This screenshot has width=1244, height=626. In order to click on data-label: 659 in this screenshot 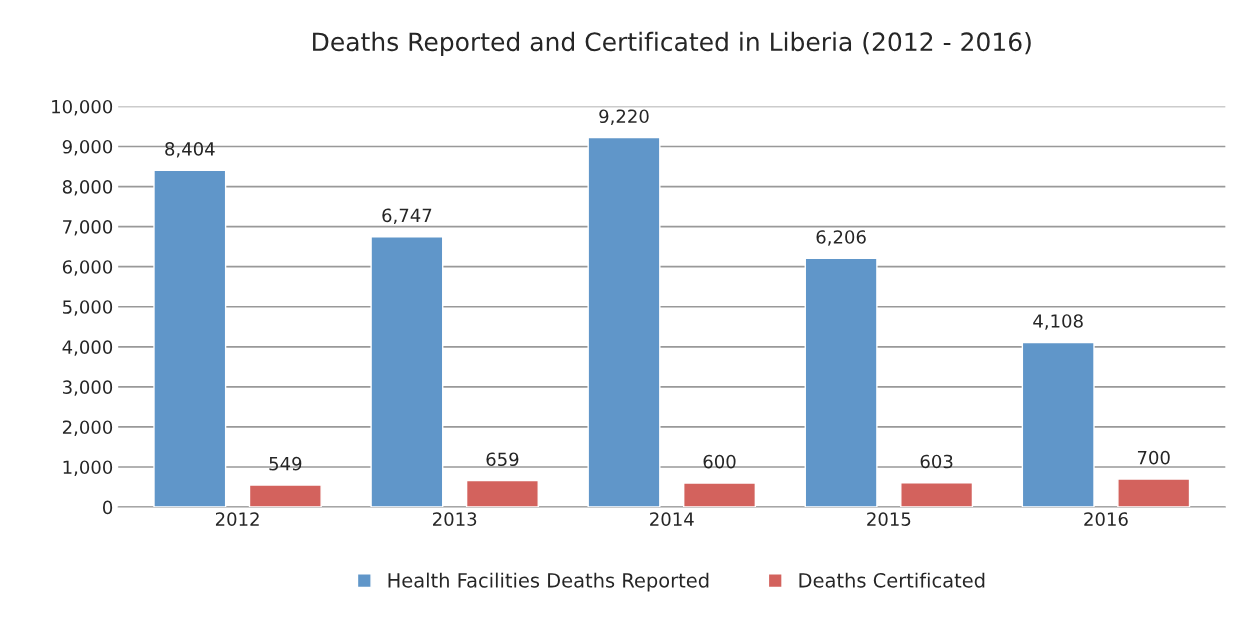, I will do `click(502, 459)`.